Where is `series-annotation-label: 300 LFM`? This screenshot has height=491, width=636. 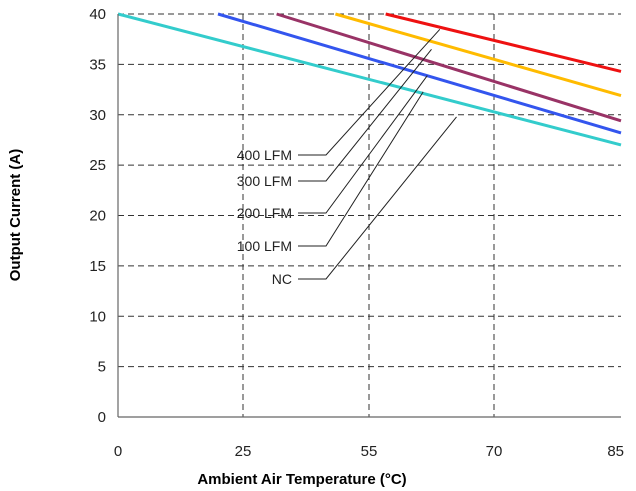 series-annotation-label: 300 LFM is located at coordinates (264, 181).